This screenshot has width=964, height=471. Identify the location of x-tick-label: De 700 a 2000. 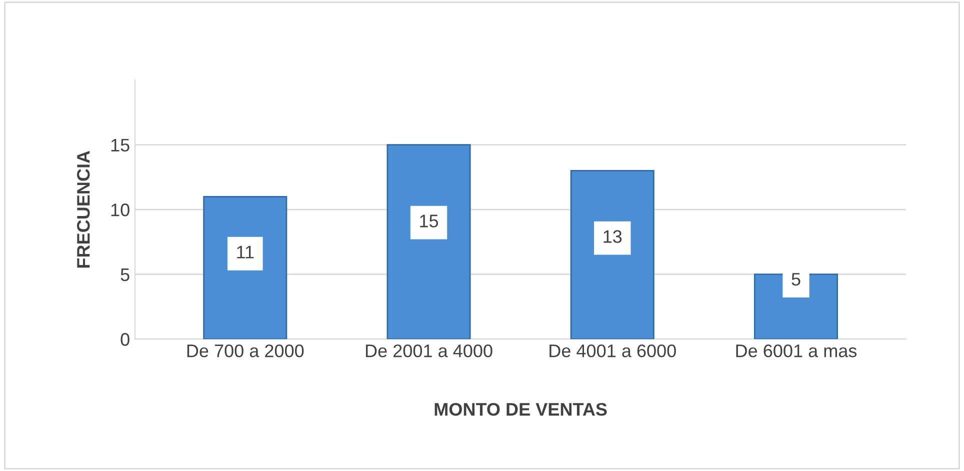
(245, 351).